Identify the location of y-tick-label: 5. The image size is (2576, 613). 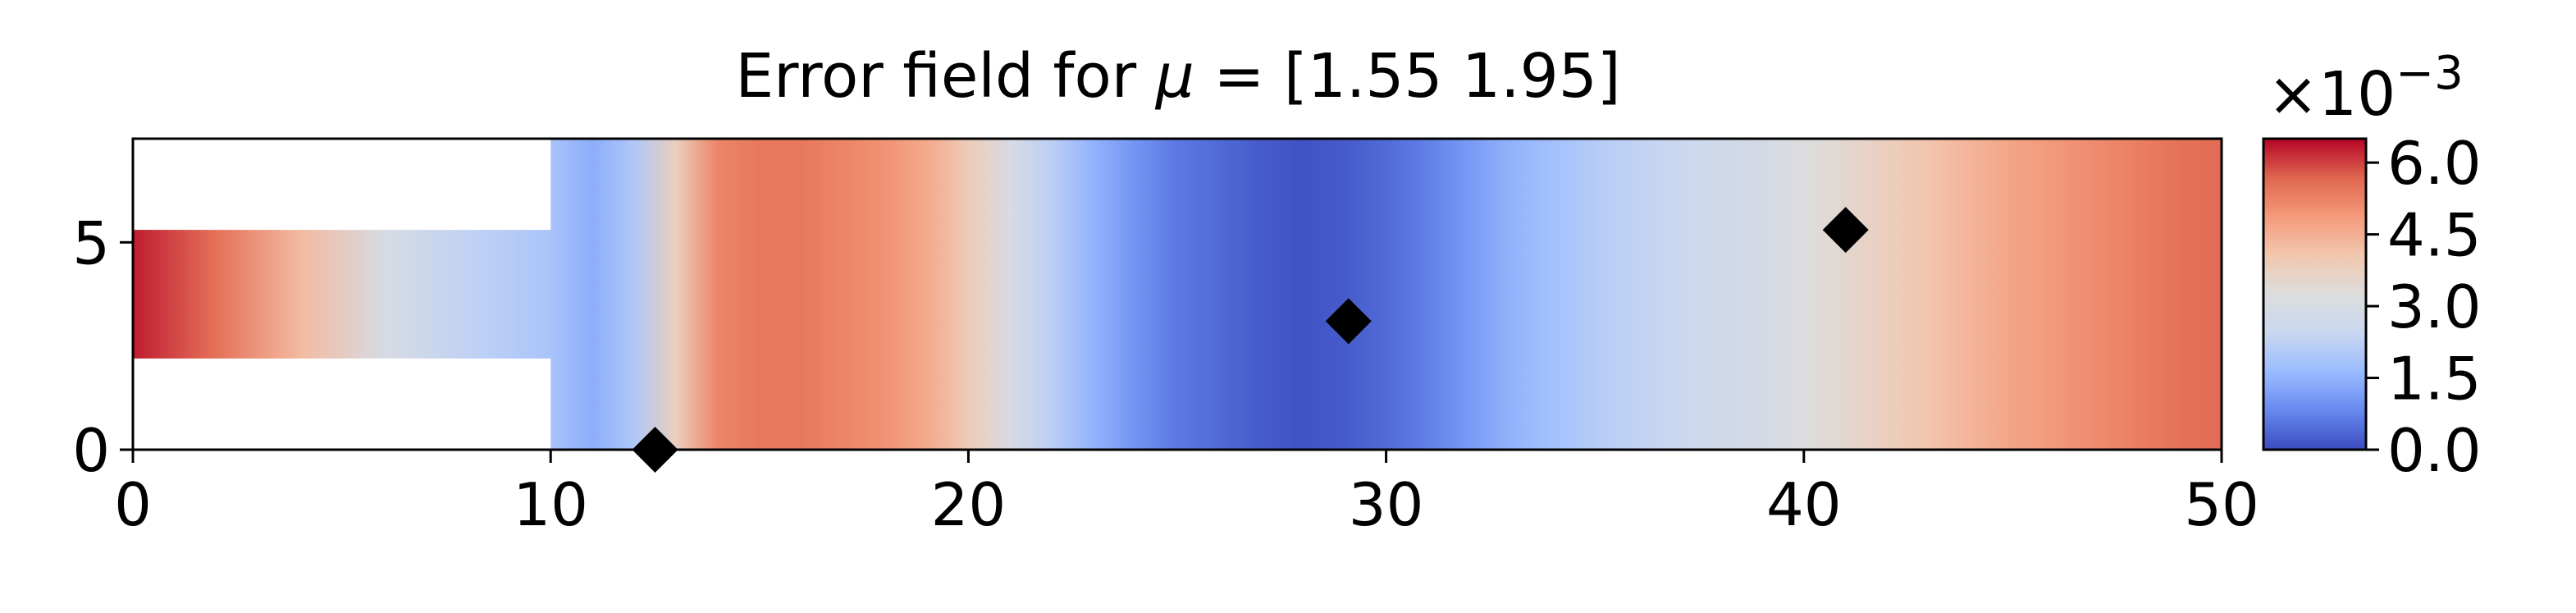
(91, 243).